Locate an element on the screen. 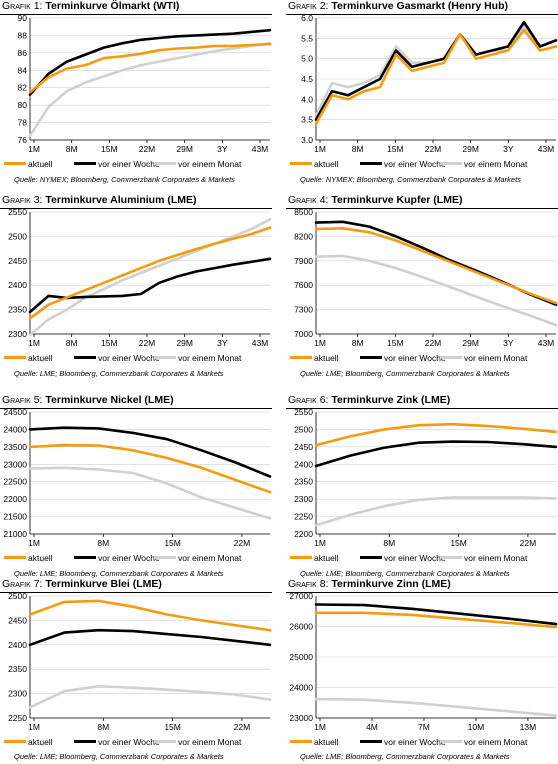 The image size is (558, 764). y-tick-label: 7600 is located at coordinates (303, 285).